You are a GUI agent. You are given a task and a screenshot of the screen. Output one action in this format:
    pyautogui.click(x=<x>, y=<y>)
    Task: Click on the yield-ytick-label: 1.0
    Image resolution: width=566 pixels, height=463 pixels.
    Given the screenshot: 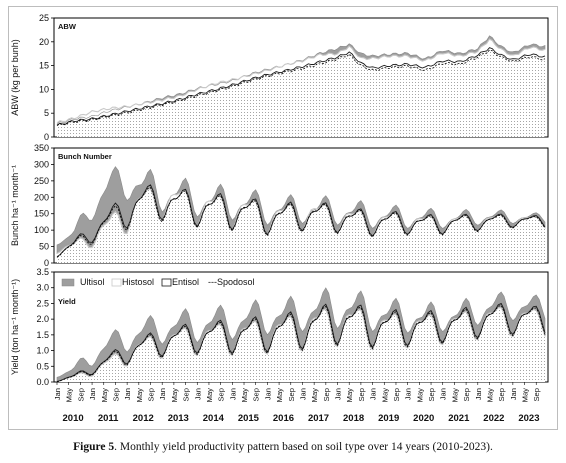 What is the action you would take?
    pyautogui.click(x=42, y=351)
    